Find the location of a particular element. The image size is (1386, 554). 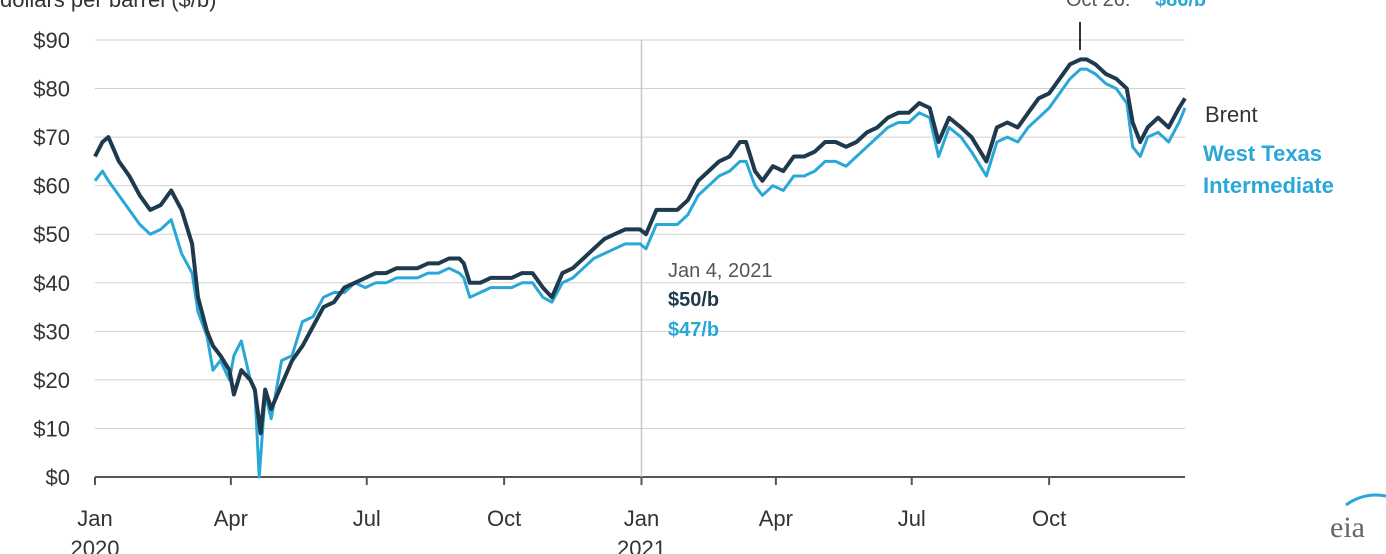

annotation-oct26: Oct 26: $86/b is located at coordinates (1136, 25).